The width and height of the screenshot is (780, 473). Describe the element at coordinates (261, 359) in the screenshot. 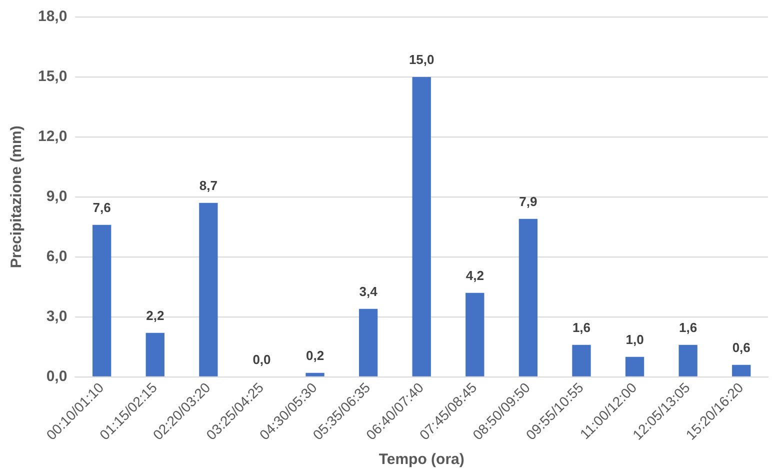

I see `data-label: 0,0` at that location.